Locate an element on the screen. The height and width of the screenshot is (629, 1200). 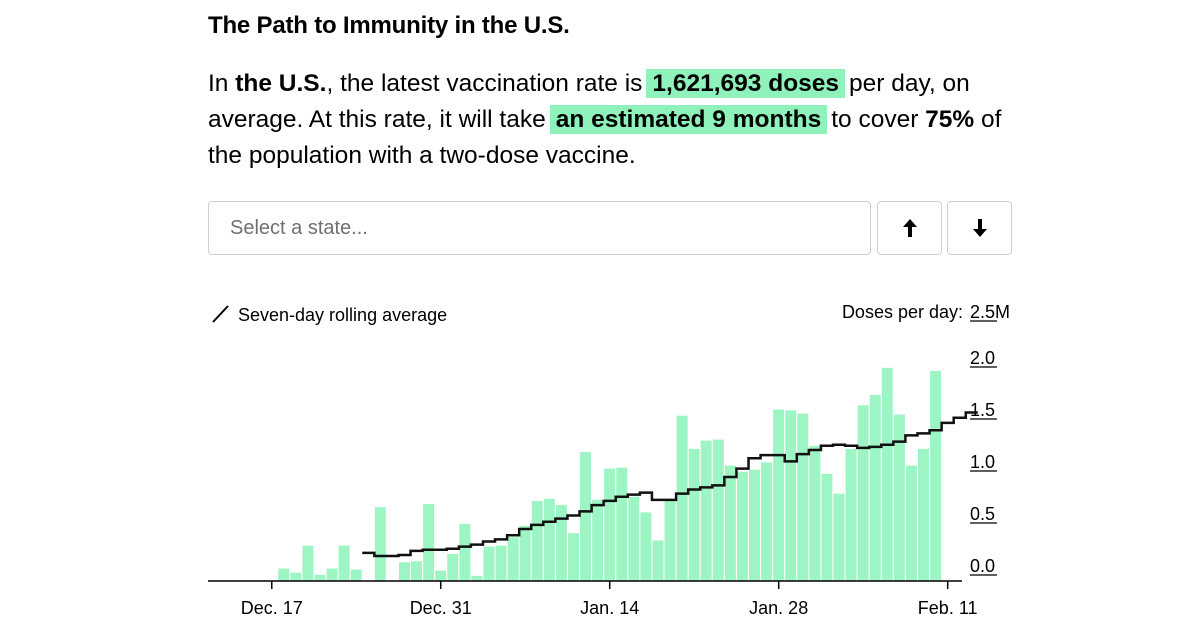
arrow-up-icon is located at coordinates (909, 228).